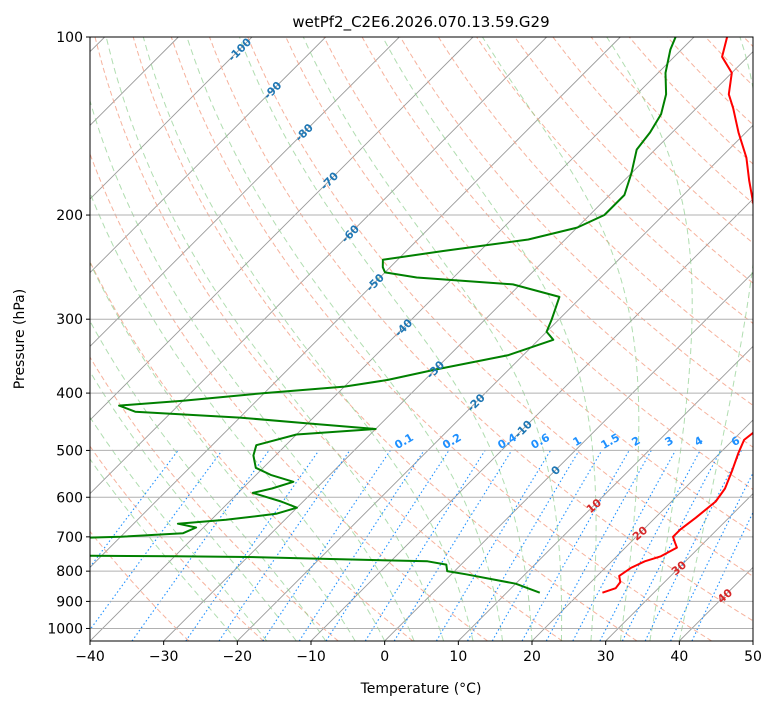 This screenshot has width=775, height=708. Describe the element at coordinates (679, 657) in the screenshot. I see `x-tick-label: 40` at that location.